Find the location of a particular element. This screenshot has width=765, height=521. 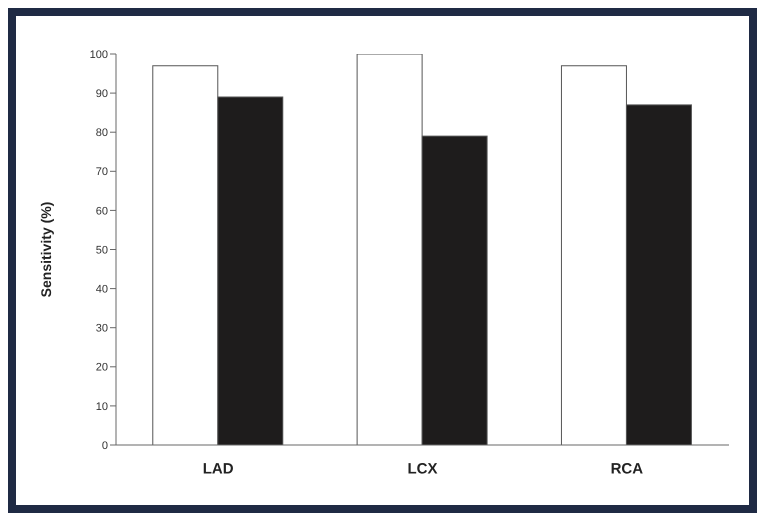

y-tick-label: 30 is located at coordinates (102, 328).